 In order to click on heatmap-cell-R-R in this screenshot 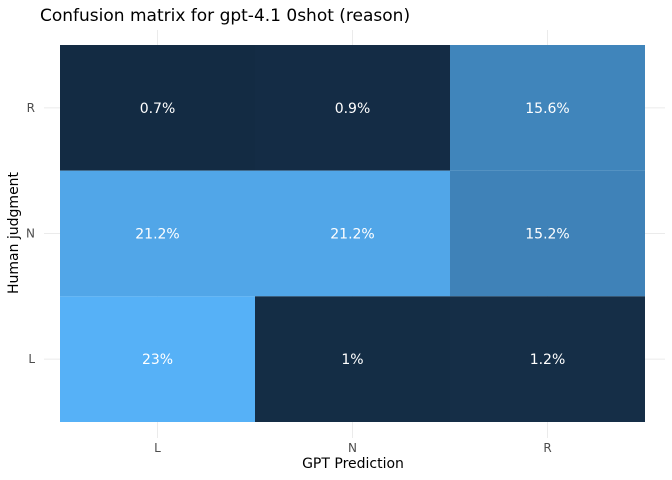, I will do `click(547, 108)`.